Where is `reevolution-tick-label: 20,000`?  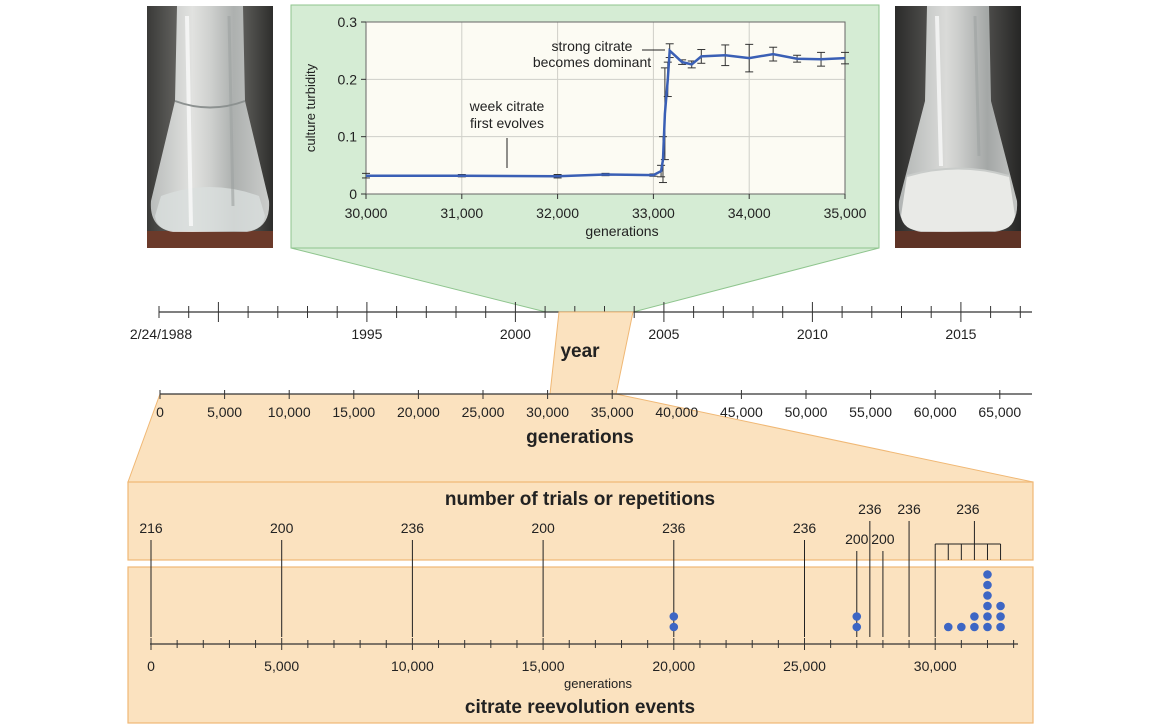
reevolution-tick-label: 20,000 is located at coordinates (673, 666).